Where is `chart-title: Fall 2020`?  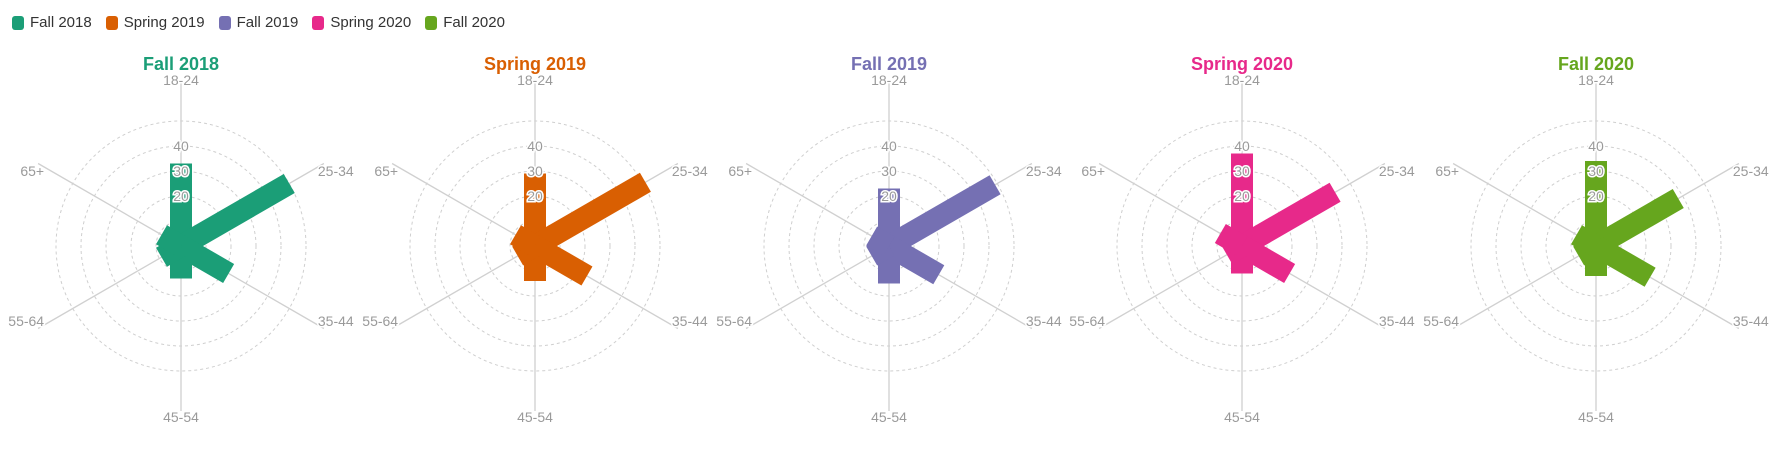
chart-title: Fall 2020 is located at coordinates (1596, 64).